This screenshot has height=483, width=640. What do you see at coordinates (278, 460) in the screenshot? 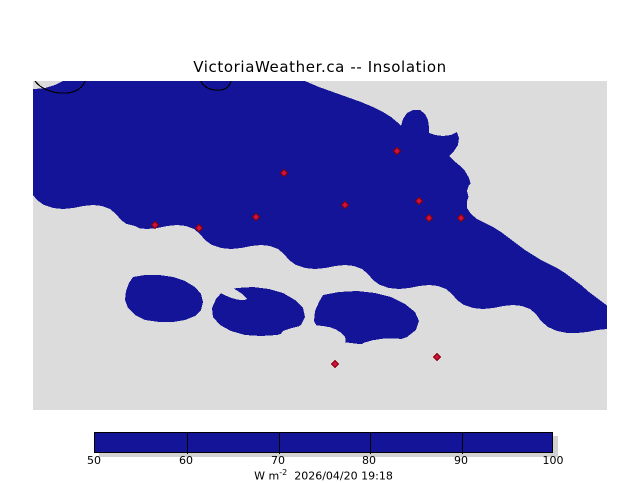
I see `colorbar-tick-label: 70` at bounding box center [278, 460].